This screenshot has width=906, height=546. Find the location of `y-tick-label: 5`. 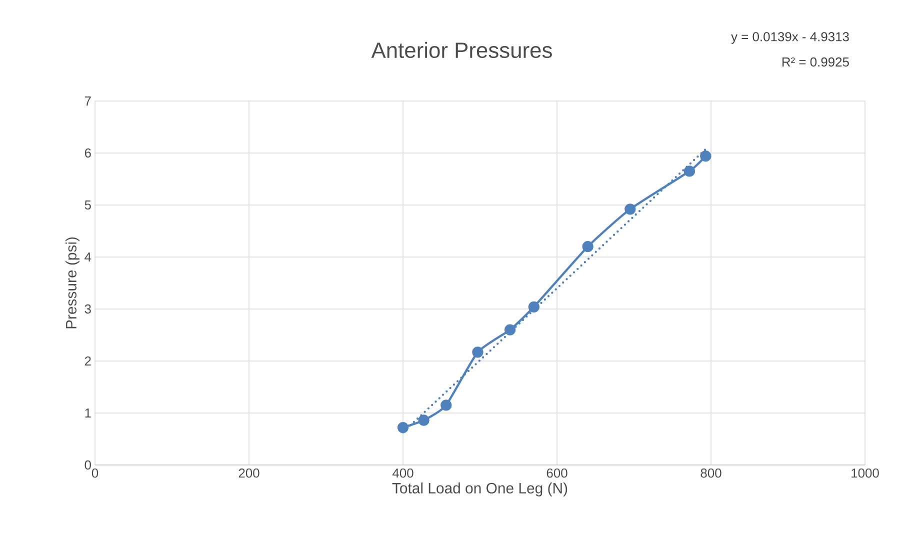

y-tick-label: 5 is located at coordinates (87, 205).